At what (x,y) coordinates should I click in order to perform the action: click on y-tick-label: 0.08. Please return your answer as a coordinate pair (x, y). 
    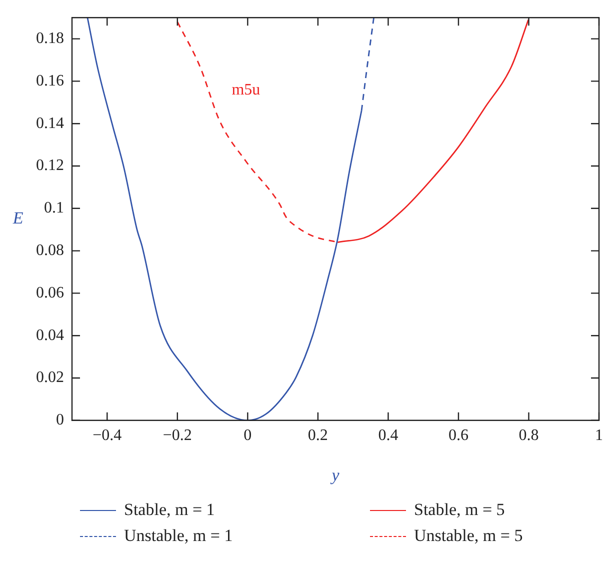
    Looking at the image, I should click on (50, 251).